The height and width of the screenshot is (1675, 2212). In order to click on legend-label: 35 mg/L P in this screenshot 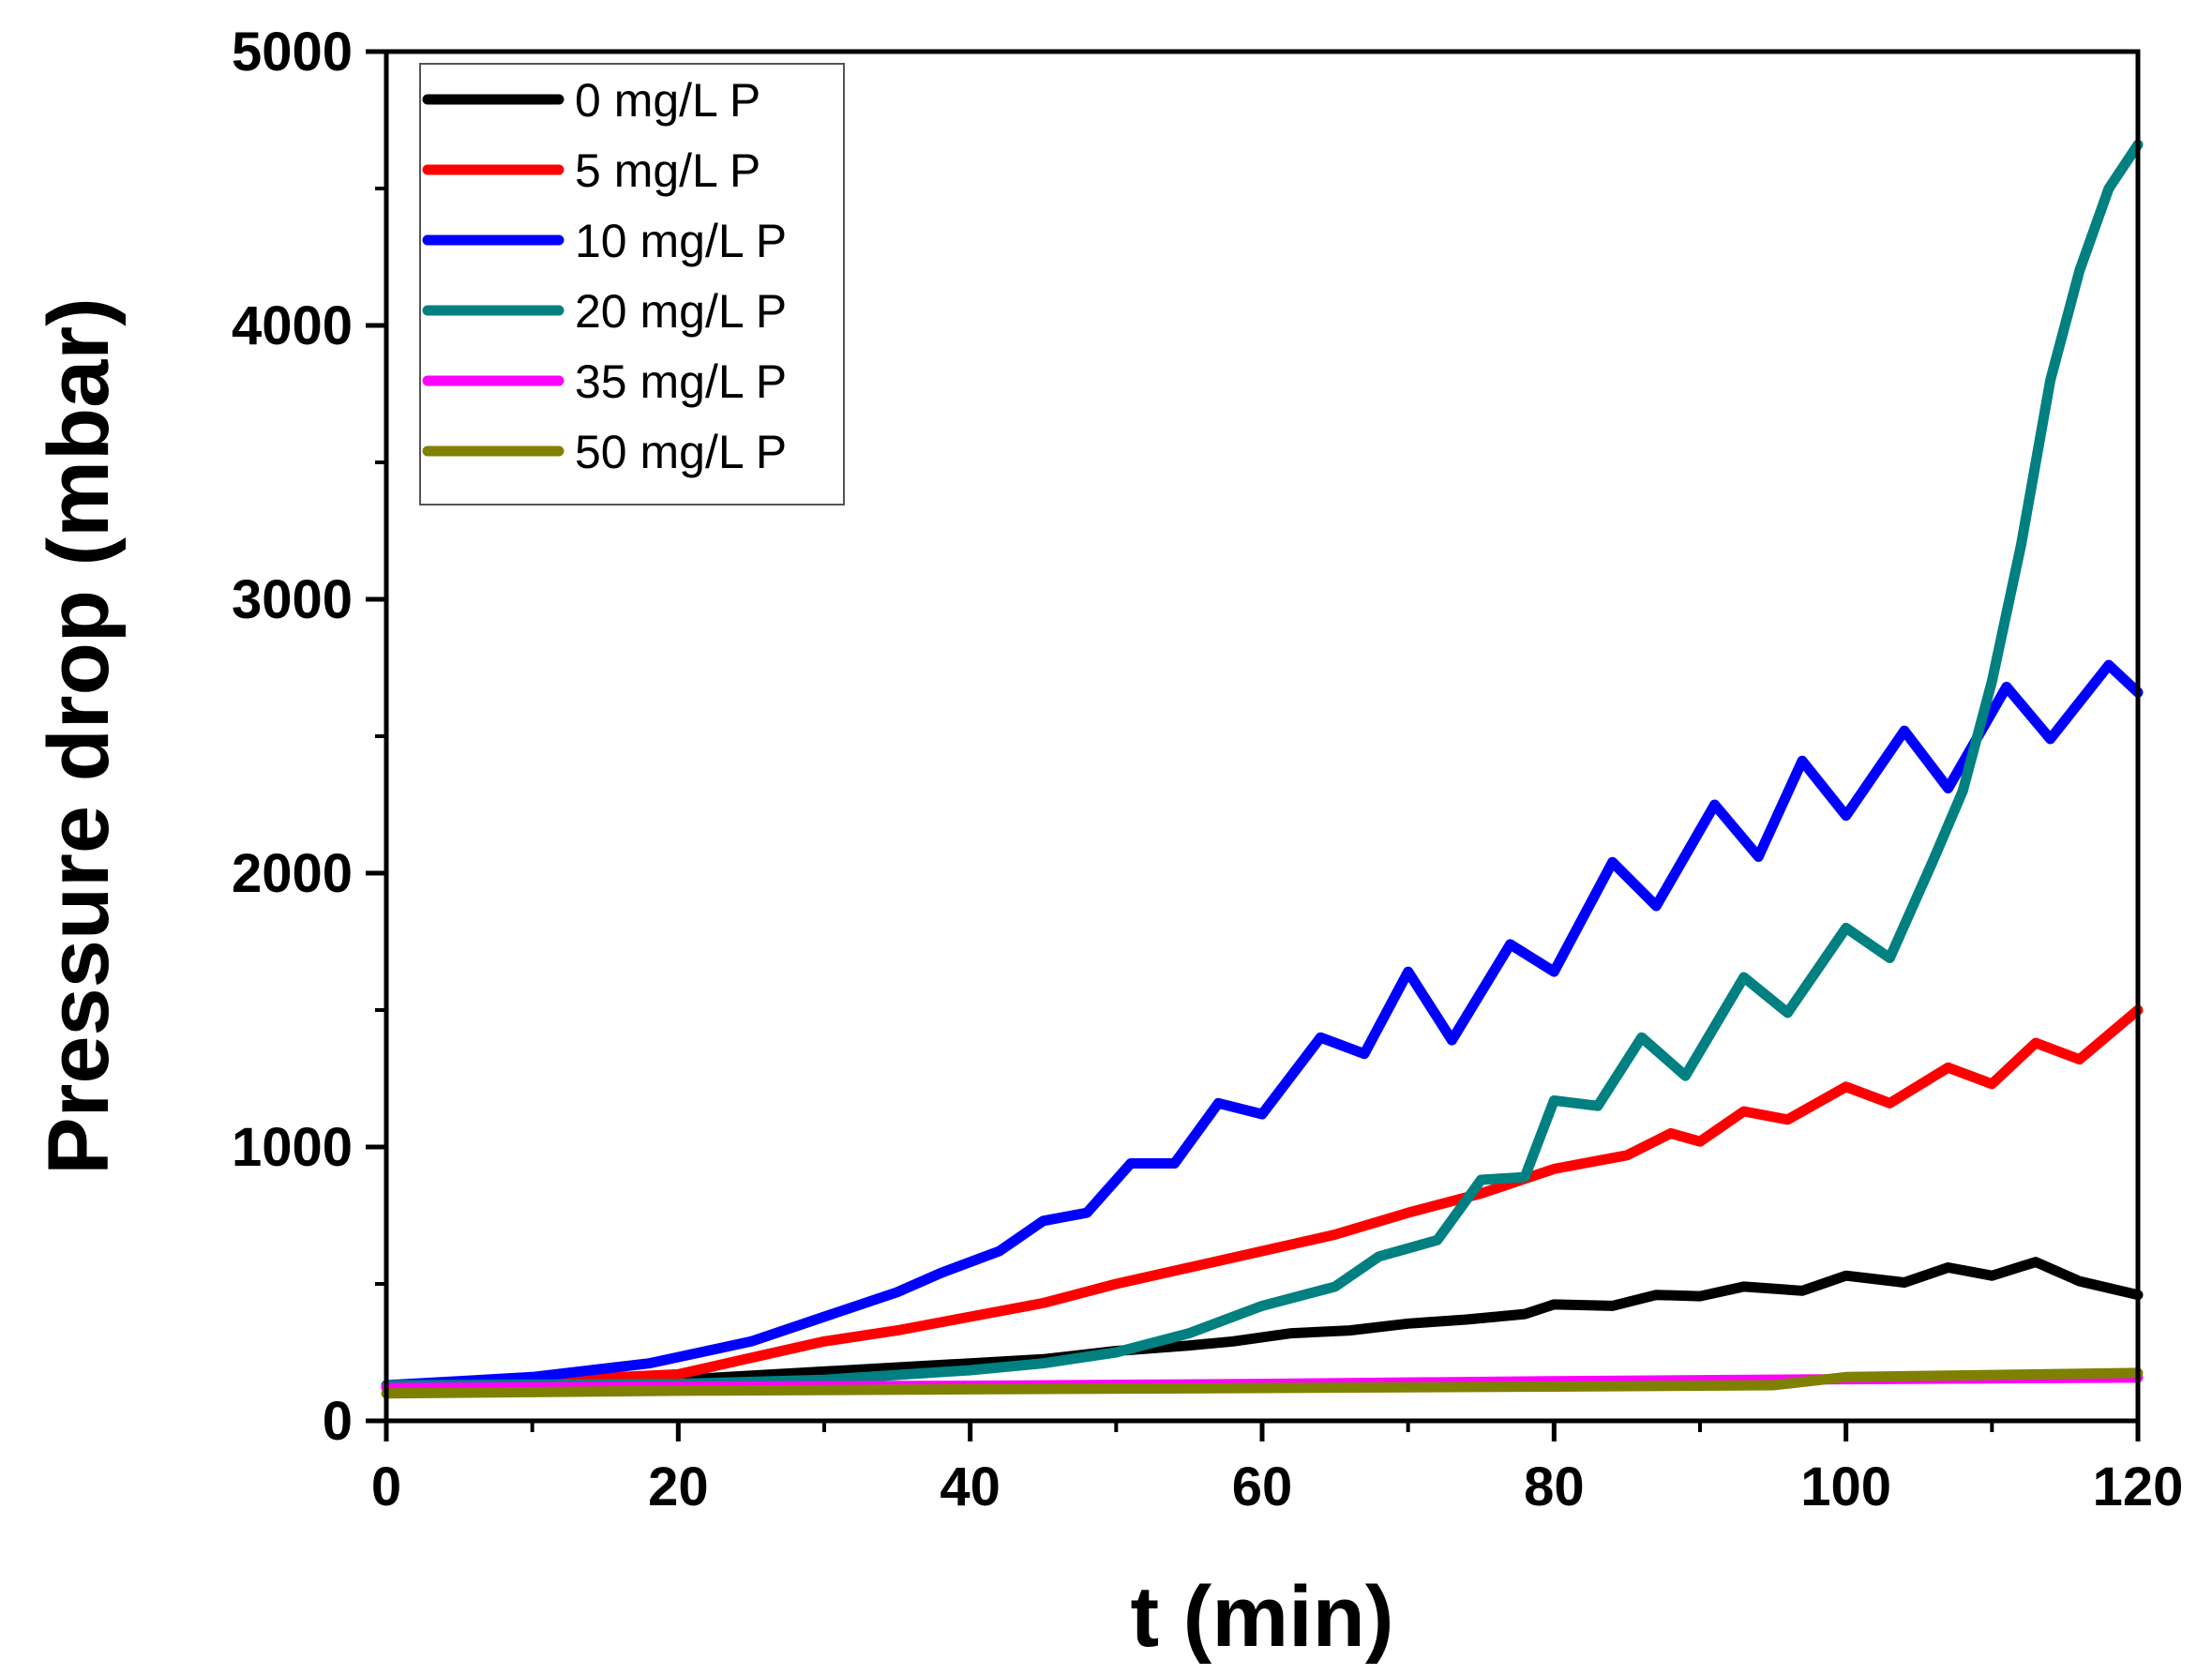, I will do `click(681, 382)`.